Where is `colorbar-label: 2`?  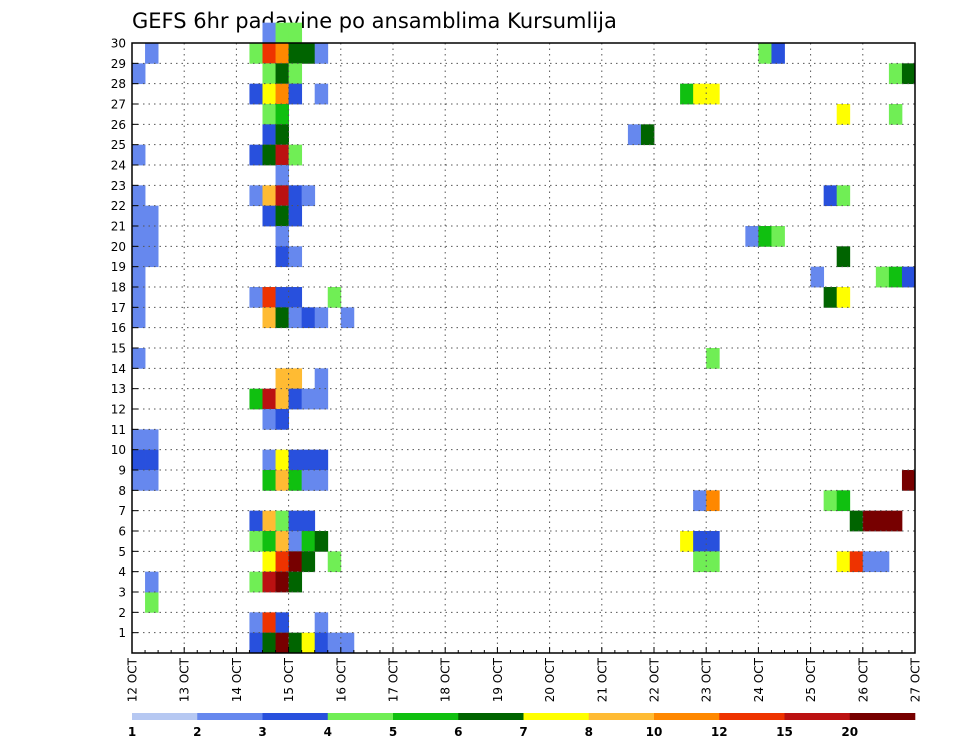 colorbar-label: 2 is located at coordinates (197, 732).